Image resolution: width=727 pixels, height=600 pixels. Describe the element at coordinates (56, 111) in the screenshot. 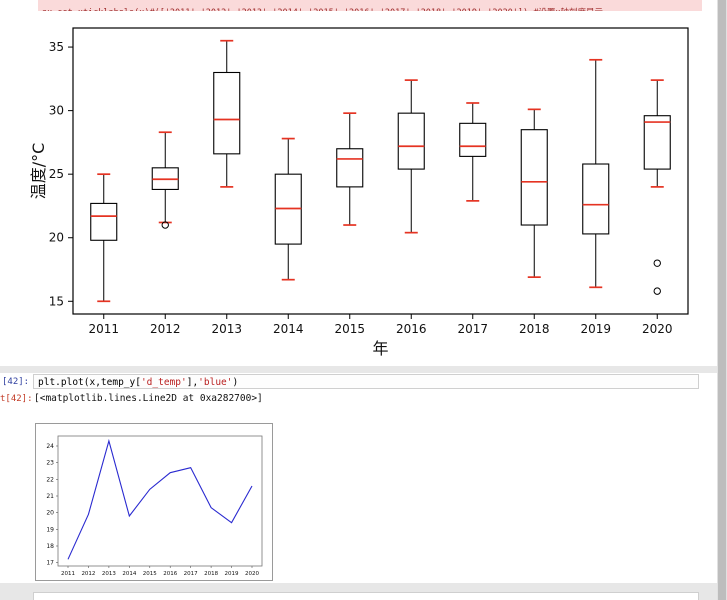

I see `svg-text: 30` at that location.